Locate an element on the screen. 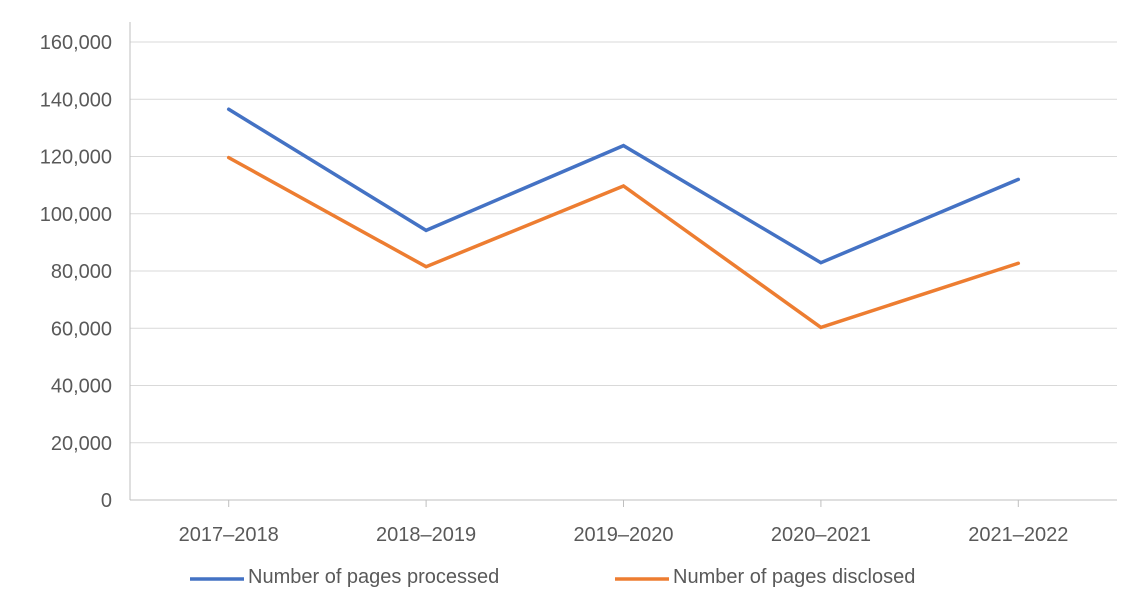  y-tick-label: 80,000 is located at coordinates (81, 272).